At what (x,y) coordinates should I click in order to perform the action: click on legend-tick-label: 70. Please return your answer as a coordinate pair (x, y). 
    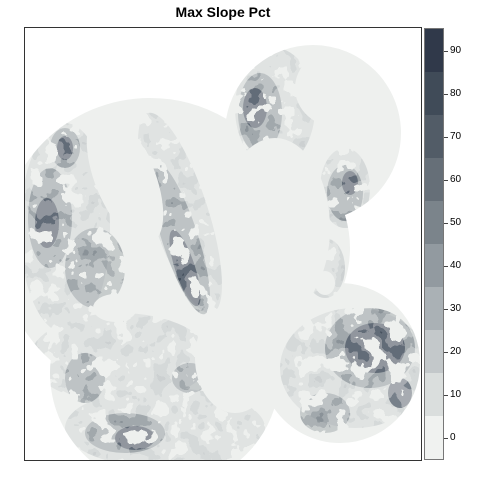
    Looking at the image, I should click on (456, 136).